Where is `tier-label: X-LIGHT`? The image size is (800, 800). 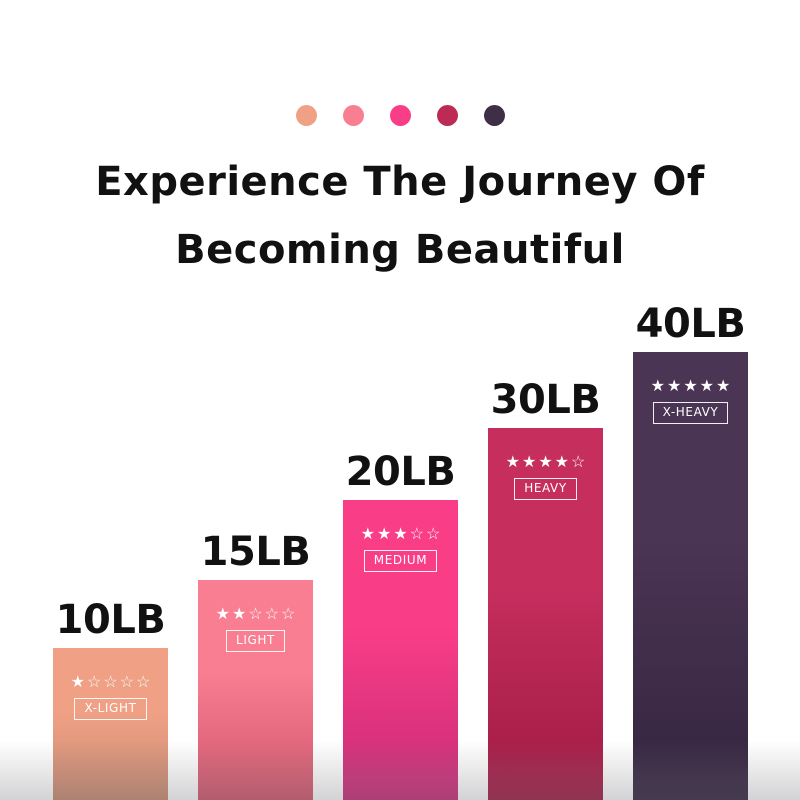
tier-label: X-LIGHT is located at coordinates (110, 709).